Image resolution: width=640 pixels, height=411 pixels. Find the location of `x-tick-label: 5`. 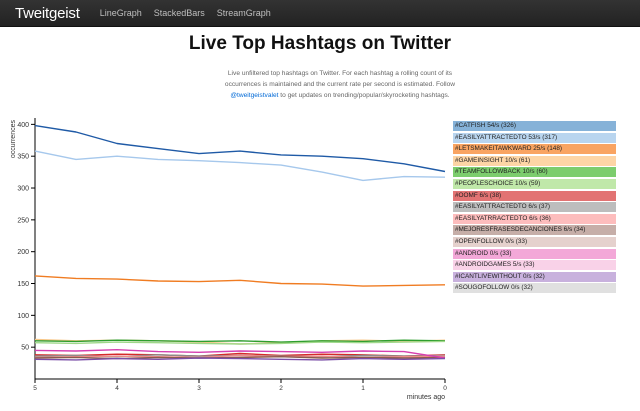

x-tick-label: 5 is located at coordinates (35, 388).